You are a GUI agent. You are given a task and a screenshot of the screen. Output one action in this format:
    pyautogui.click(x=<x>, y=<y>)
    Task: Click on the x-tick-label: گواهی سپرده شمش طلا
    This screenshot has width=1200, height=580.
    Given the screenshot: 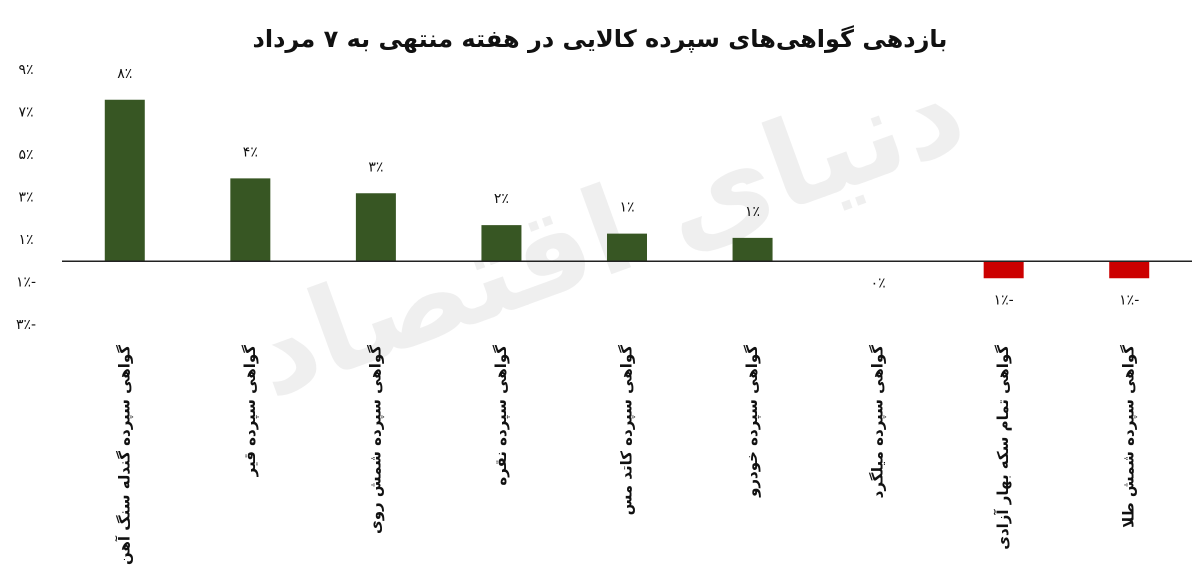 What is the action you would take?
    pyautogui.click(x=1129, y=436)
    